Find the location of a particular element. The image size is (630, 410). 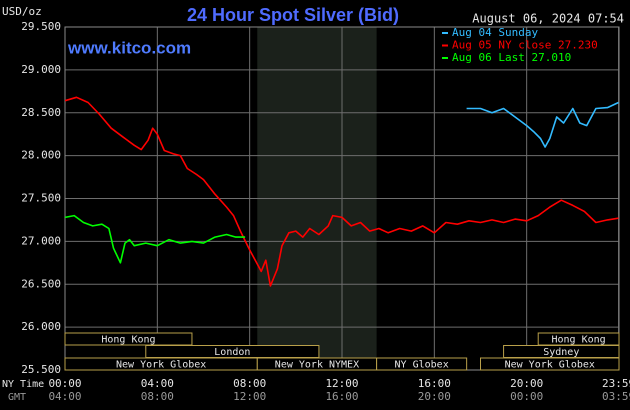

session-label: Sydney is located at coordinates (561, 352).